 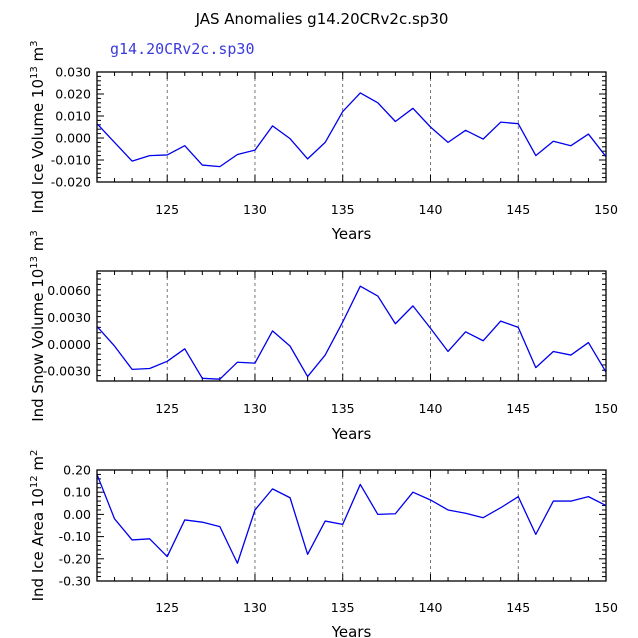 I want to click on y-axis-label: Ind Ice Volume 1013 m3, so click(x=38, y=126).